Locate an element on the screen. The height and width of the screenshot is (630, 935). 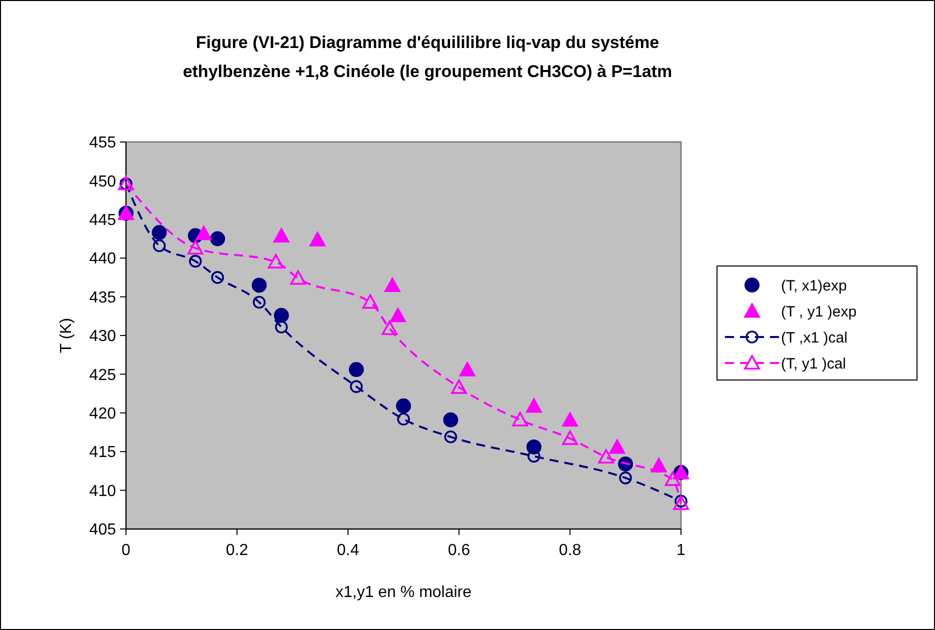
y-tick-label: 450 is located at coordinates (102, 181).